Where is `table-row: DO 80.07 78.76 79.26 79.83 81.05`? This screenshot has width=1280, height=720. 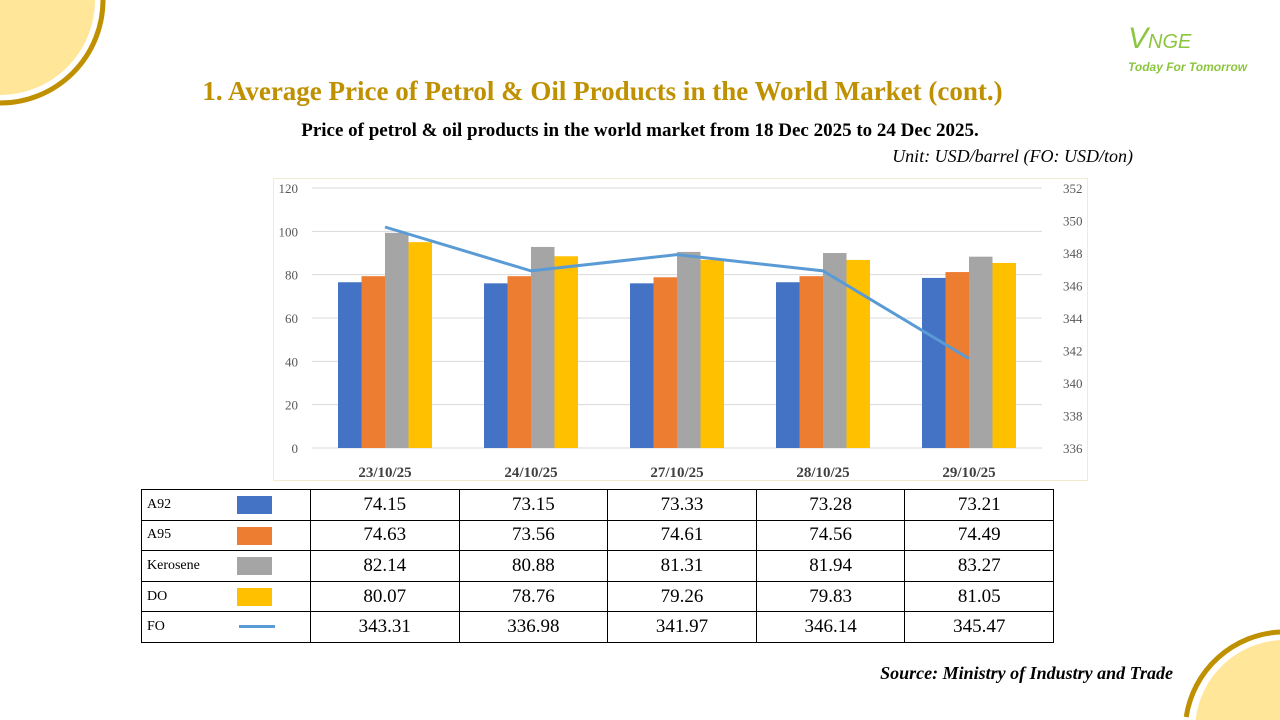
table-row: DO 80.07 78.76 79.26 79.83 81.05 is located at coordinates (597, 596).